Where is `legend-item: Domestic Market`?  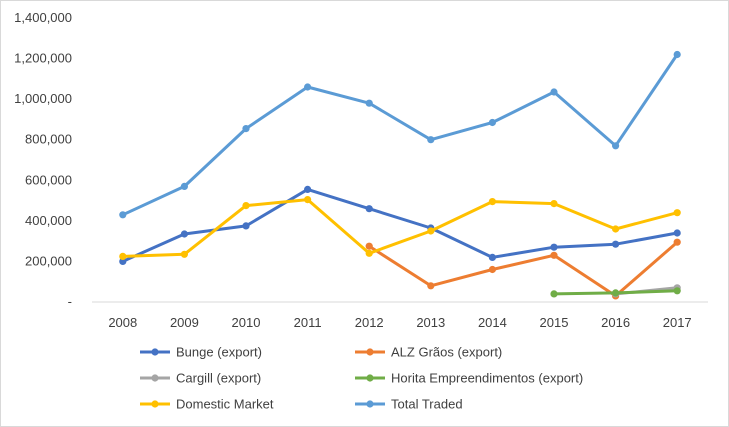
legend-item: Domestic Market is located at coordinates (207, 404).